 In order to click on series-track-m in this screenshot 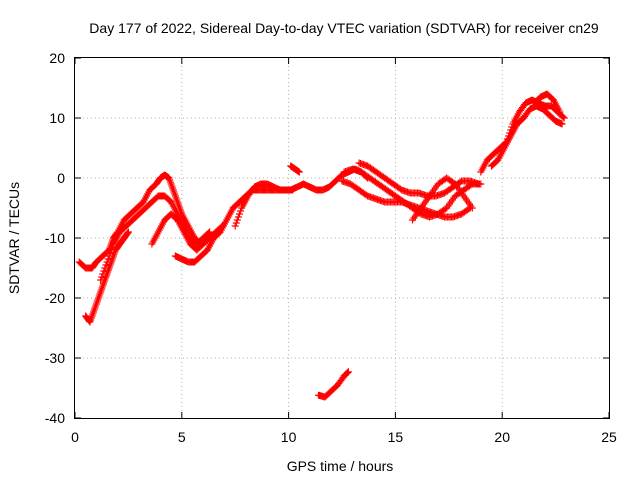, I will do `click(547, 103)`.